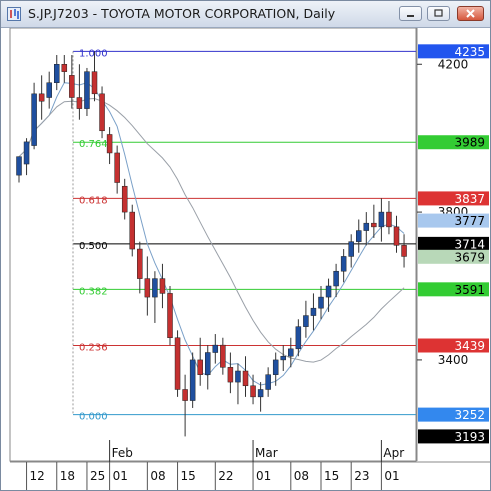  Describe the element at coordinates (93, 144) in the screenshot. I see `fib-level-label: 0.764` at that location.